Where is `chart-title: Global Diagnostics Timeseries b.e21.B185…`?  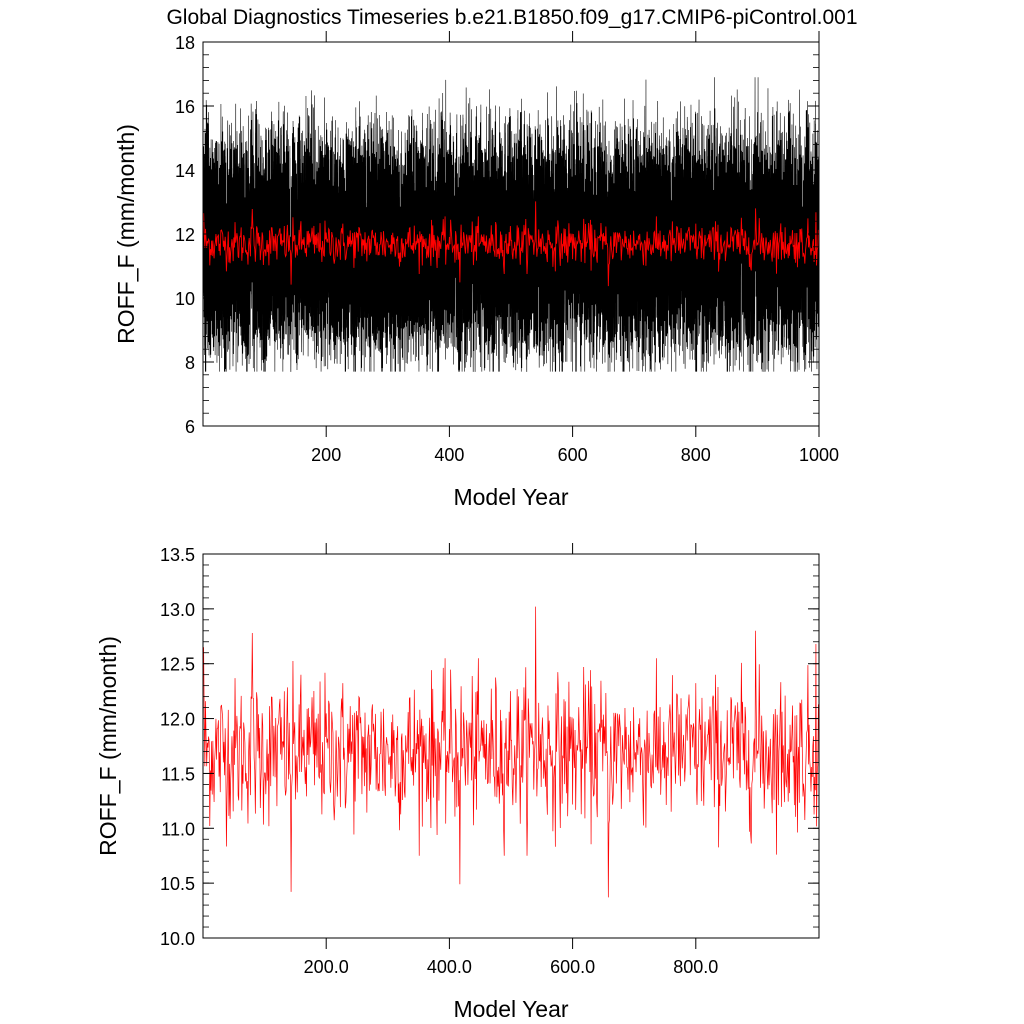
chart-title: Global Diagnostics Timeseries b.e21.B185… is located at coordinates (511, 17).